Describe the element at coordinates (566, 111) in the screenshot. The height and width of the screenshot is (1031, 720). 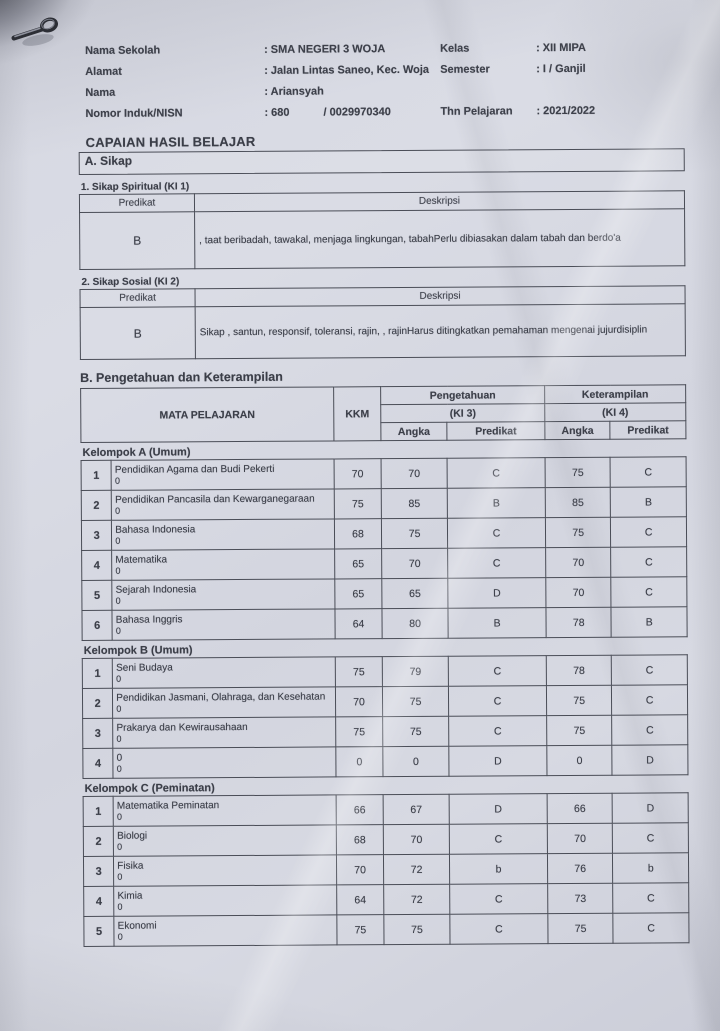
I see `field-value-thn-pelajaran: : 2021/2022` at that location.